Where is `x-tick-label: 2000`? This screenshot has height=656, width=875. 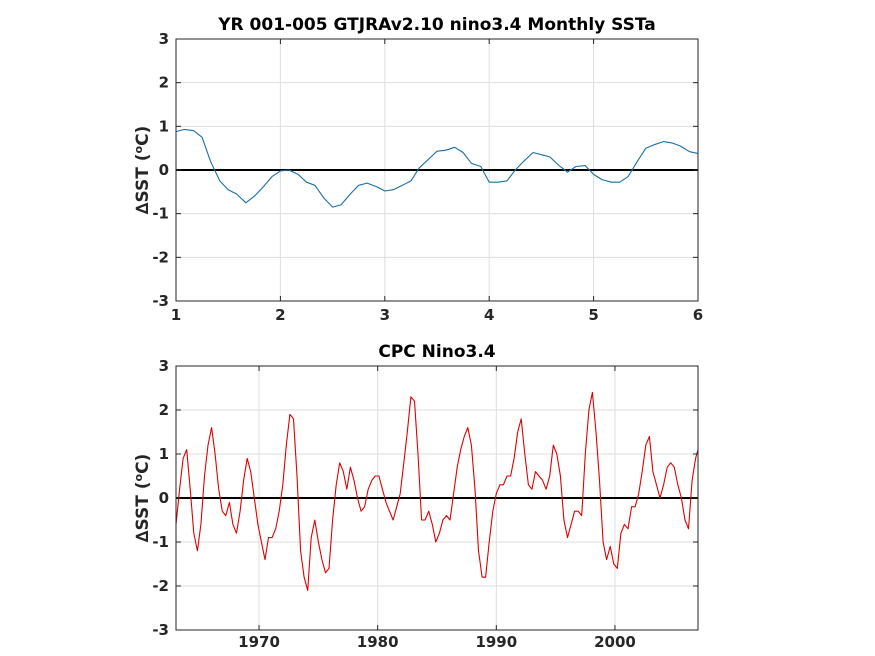 x-tick-label: 2000 is located at coordinates (615, 642).